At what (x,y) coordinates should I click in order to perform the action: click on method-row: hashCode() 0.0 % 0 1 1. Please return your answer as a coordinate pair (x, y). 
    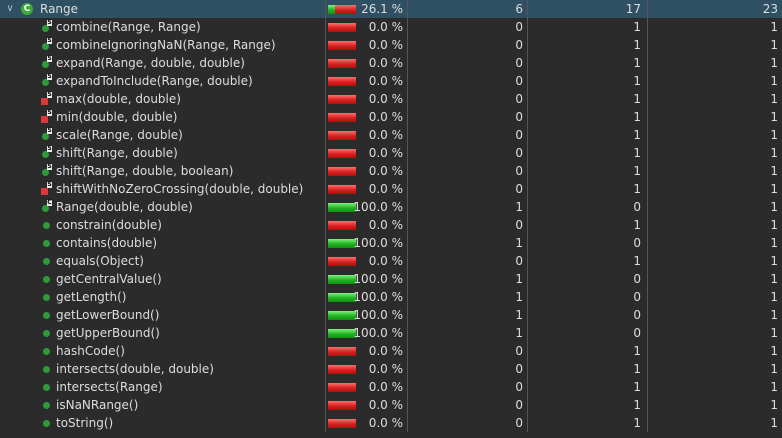
    Looking at the image, I should click on (391, 351).